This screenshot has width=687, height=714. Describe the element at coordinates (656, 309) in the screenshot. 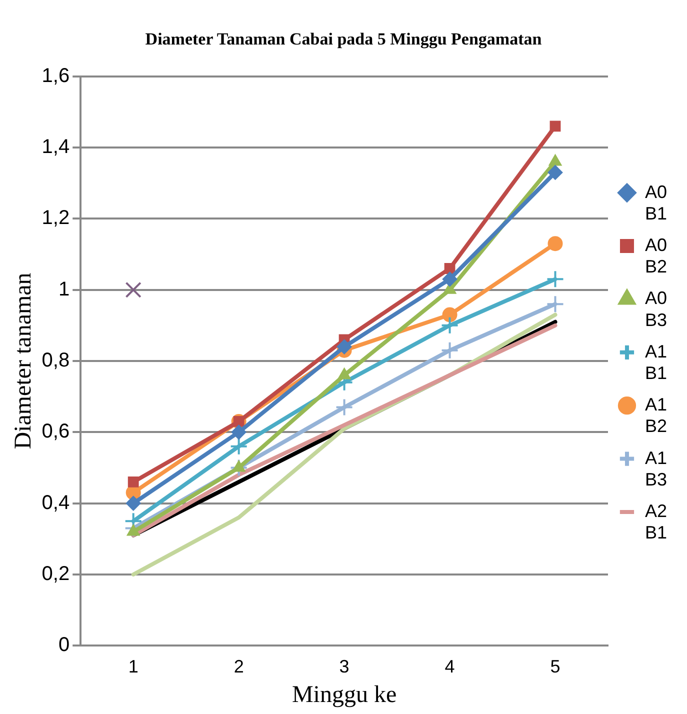

I see `legend-label: A0 B3` at that location.